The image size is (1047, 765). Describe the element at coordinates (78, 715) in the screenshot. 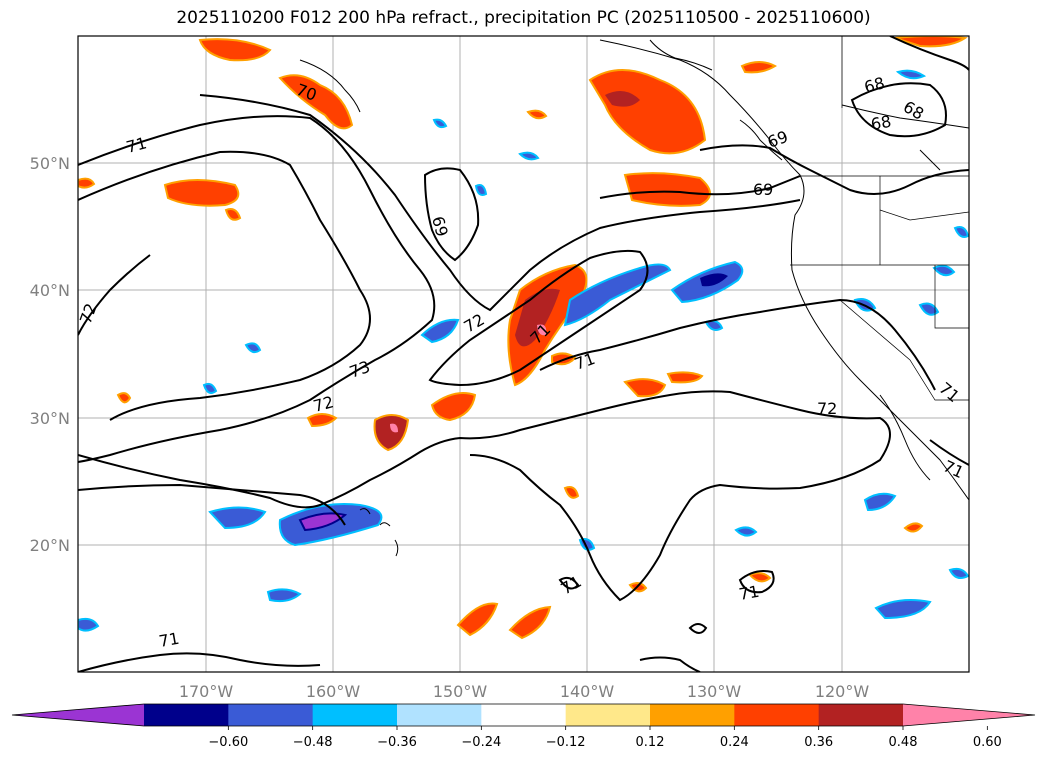

I see `colorbar-extend-low` at that location.